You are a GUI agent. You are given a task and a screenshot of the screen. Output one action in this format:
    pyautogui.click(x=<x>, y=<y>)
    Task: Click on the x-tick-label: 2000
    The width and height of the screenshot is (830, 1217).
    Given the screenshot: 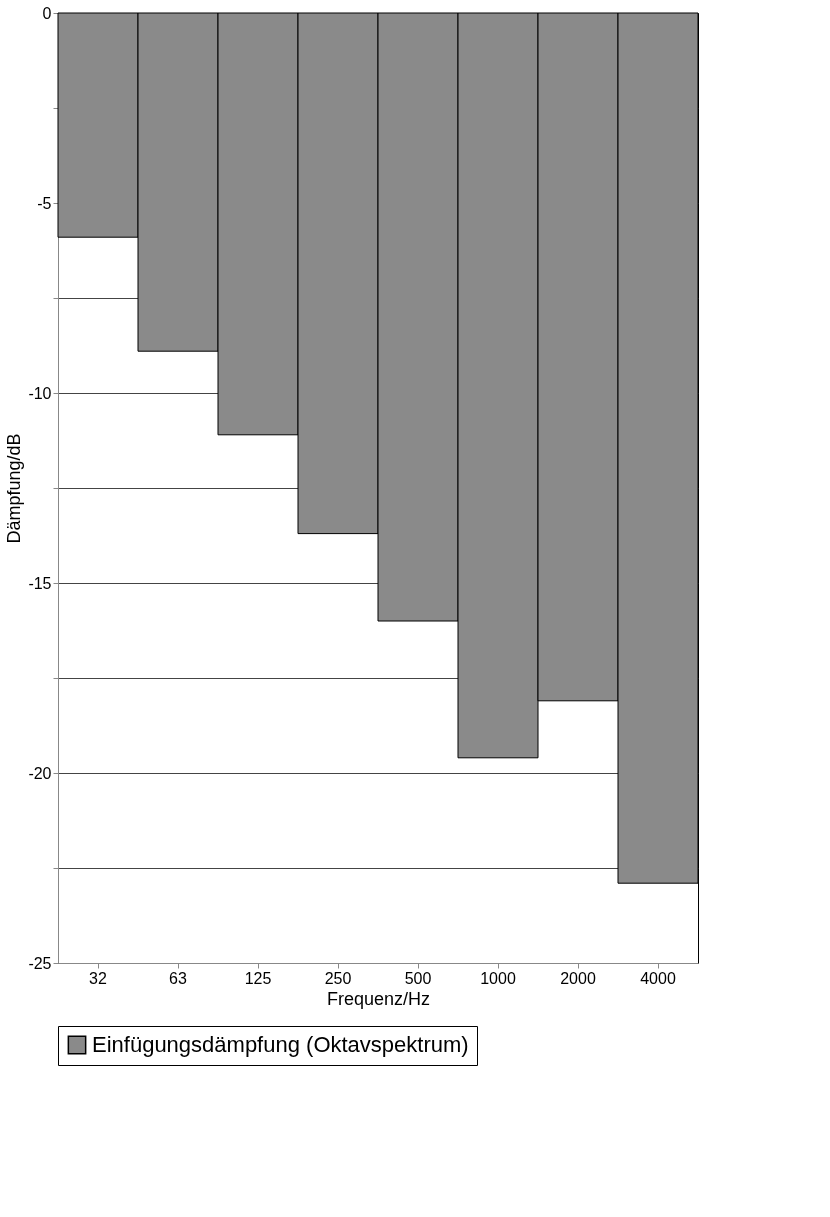 What is the action you would take?
    pyautogui.click(x=578, y=978)
    